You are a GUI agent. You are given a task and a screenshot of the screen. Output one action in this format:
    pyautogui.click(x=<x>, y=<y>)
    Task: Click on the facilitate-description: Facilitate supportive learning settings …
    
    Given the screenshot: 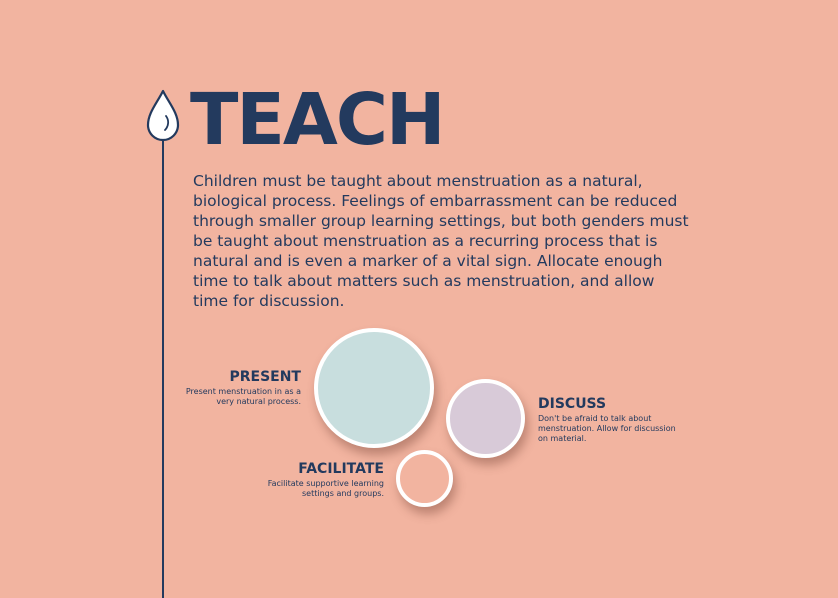 What is the action you would take?
    pyautogui.click(x=325, y=488)
    